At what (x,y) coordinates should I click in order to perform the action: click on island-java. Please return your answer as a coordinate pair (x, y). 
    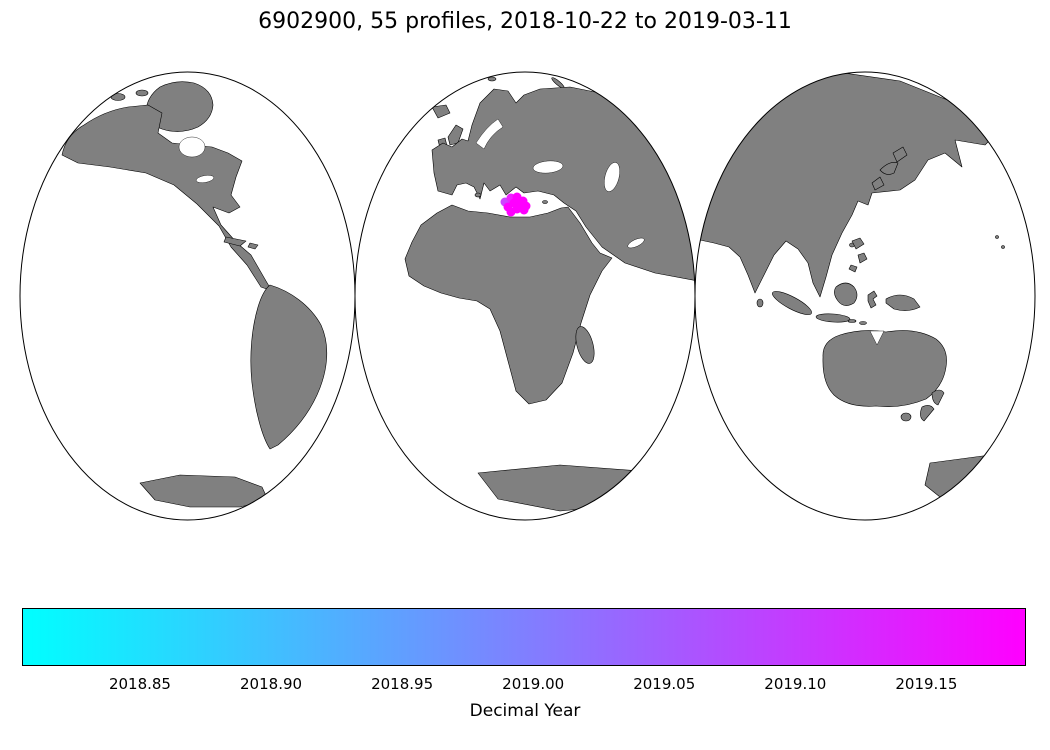
    Looking at the image, I should click on (833, 318).